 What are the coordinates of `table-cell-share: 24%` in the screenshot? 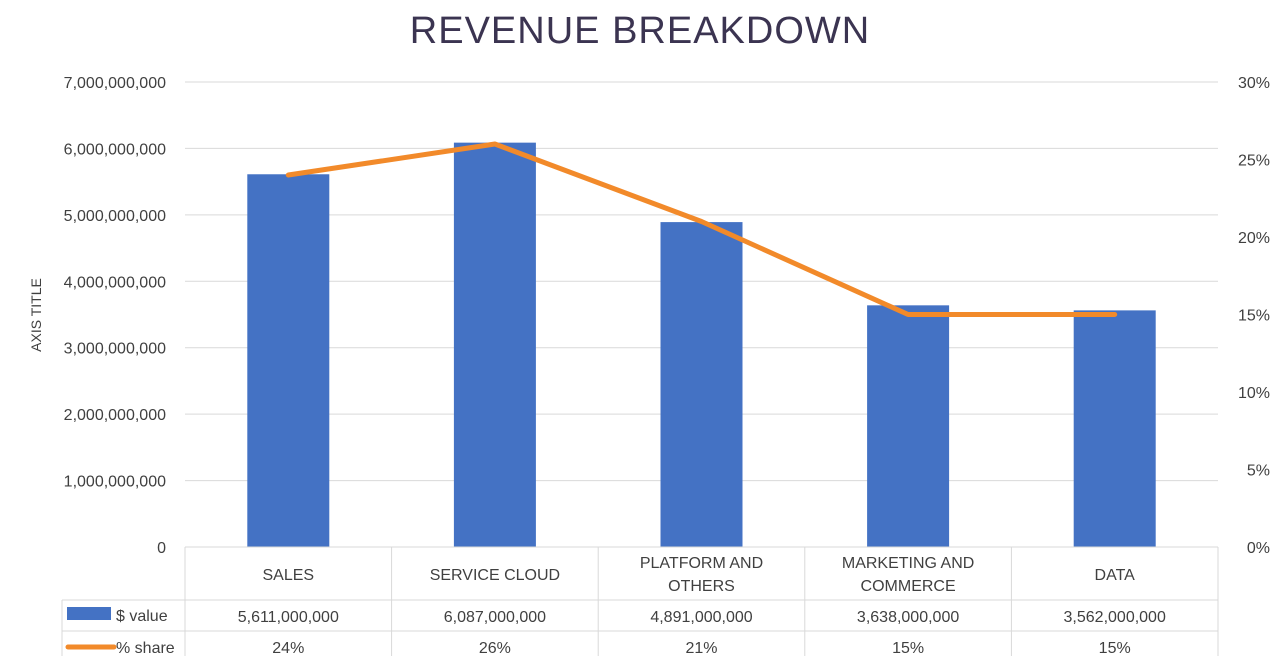 It's located at (288, 648).